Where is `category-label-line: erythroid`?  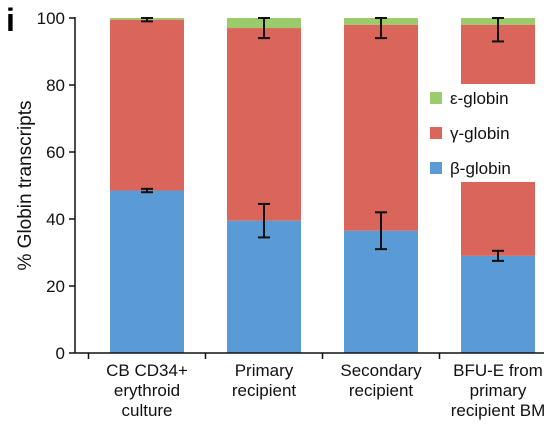
category-label-line: erythroid is located at coordinates (147, 390).